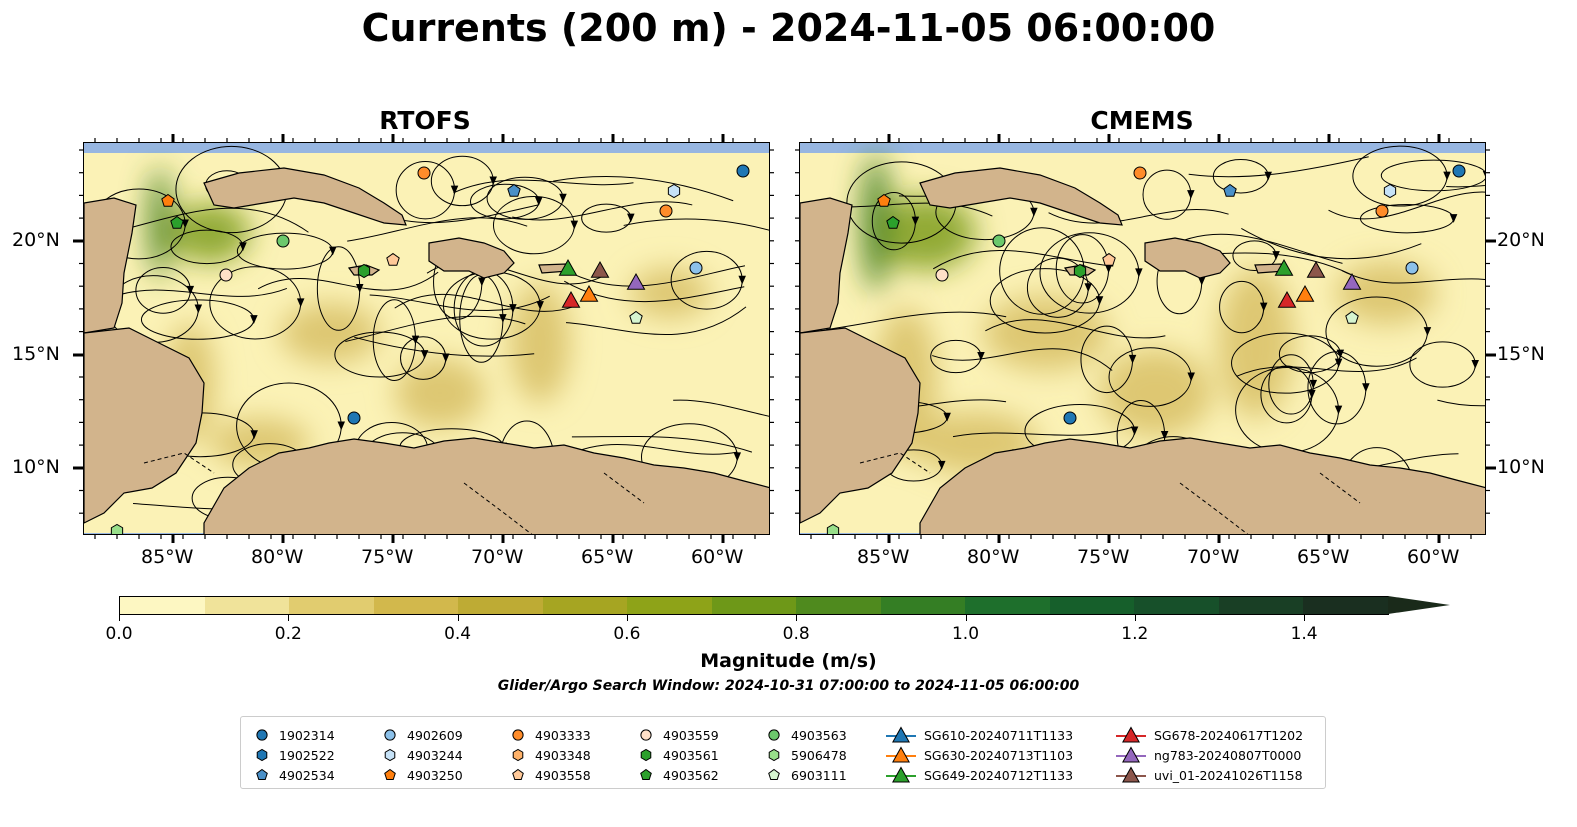  Describe the element at coordinates (36, 240) in the screenshot. I see `lat-label-20n-left: 20°N` at that location.